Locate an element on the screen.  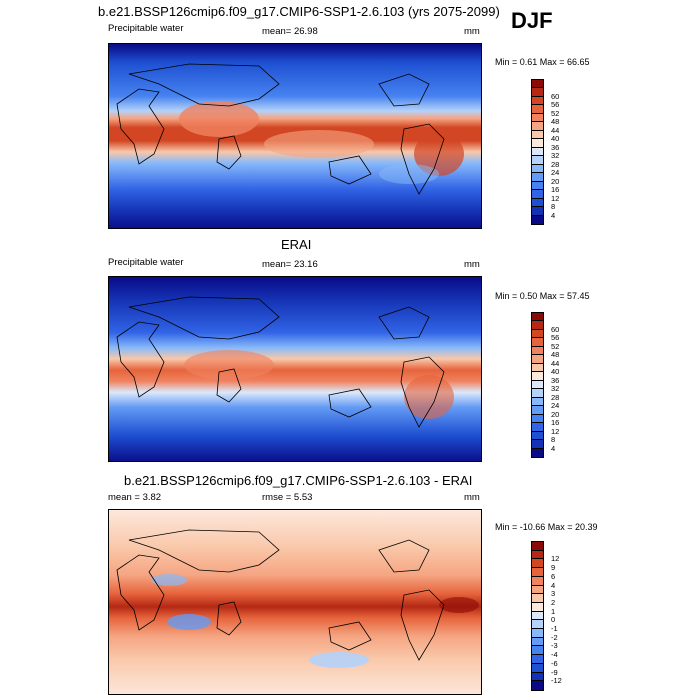
colorbar-tick-label: -4 is located at coordinates (554, 655).